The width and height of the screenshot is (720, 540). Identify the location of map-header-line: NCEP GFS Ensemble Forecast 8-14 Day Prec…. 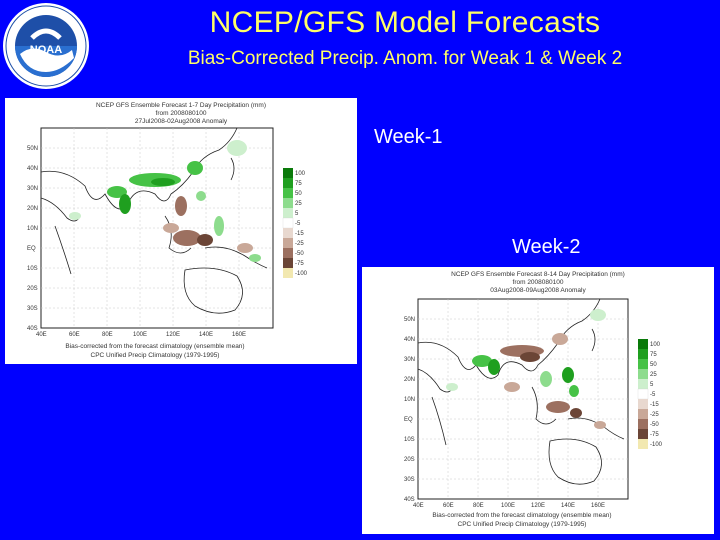
(538, 274).